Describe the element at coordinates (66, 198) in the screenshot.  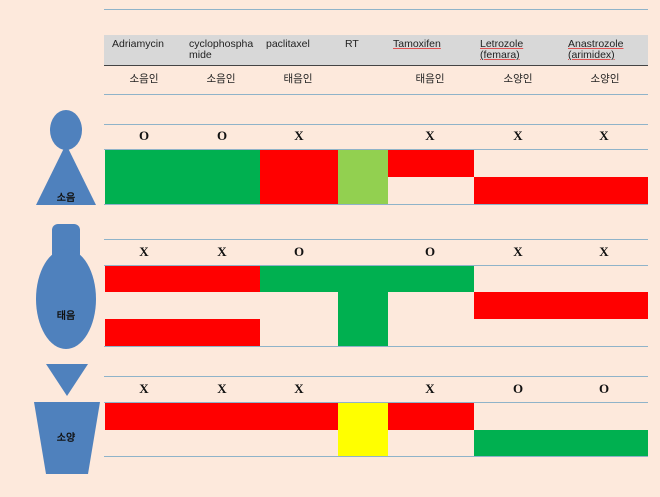
I see `soeum-figure-label: 소음` at that location.